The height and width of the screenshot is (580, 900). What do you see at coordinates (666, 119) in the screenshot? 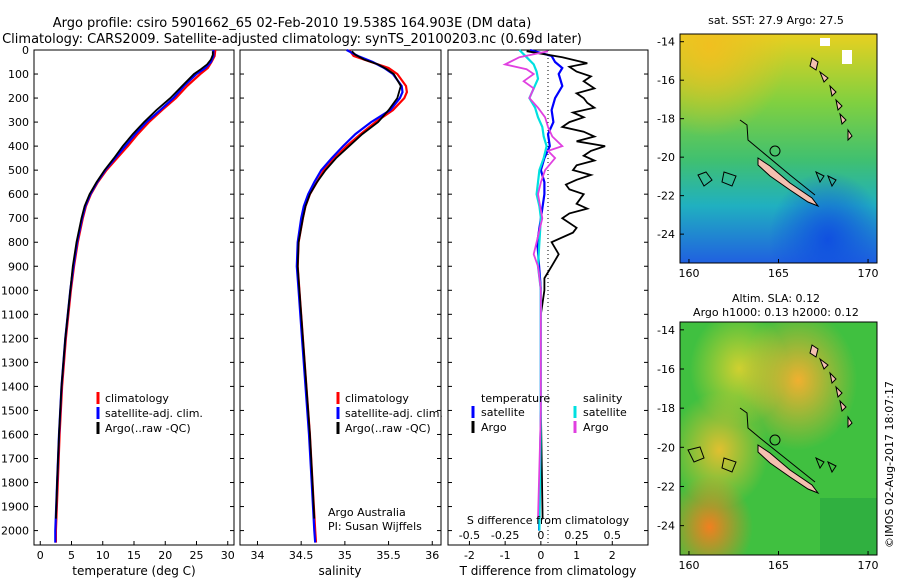
I see `sst-map-lat-tick-label: -18` at bounding box center [666, 119].